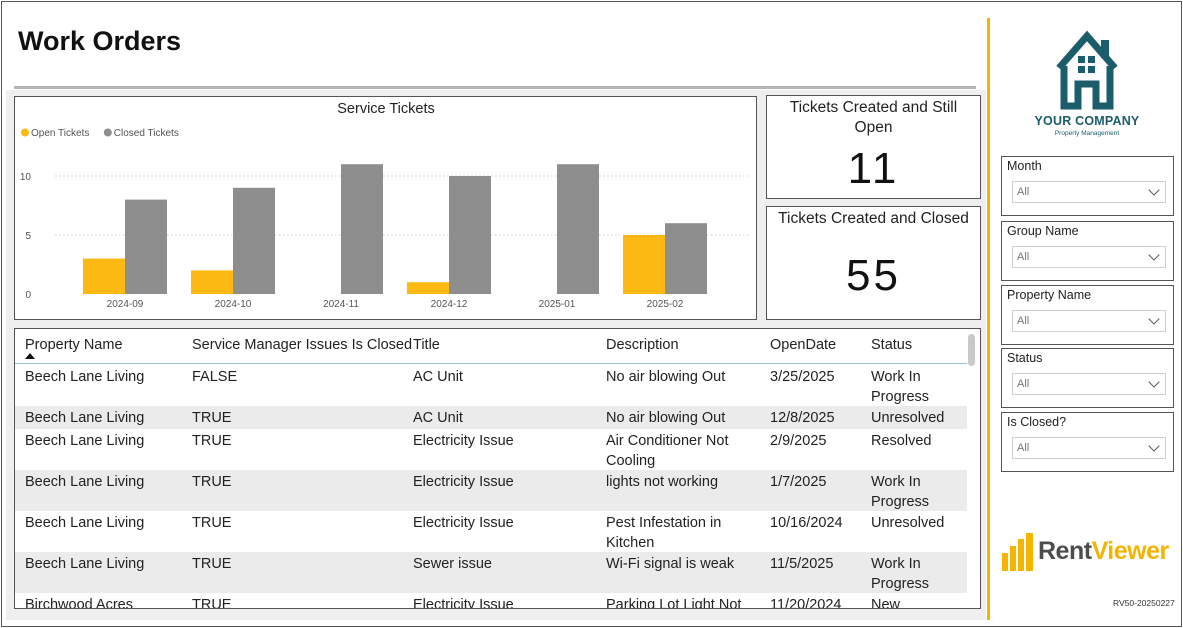  Describe the element at coordinates (302, 345) in the screenshot. I see `col-header-is-closed: Service Manager Issues Is Closed` at that location.